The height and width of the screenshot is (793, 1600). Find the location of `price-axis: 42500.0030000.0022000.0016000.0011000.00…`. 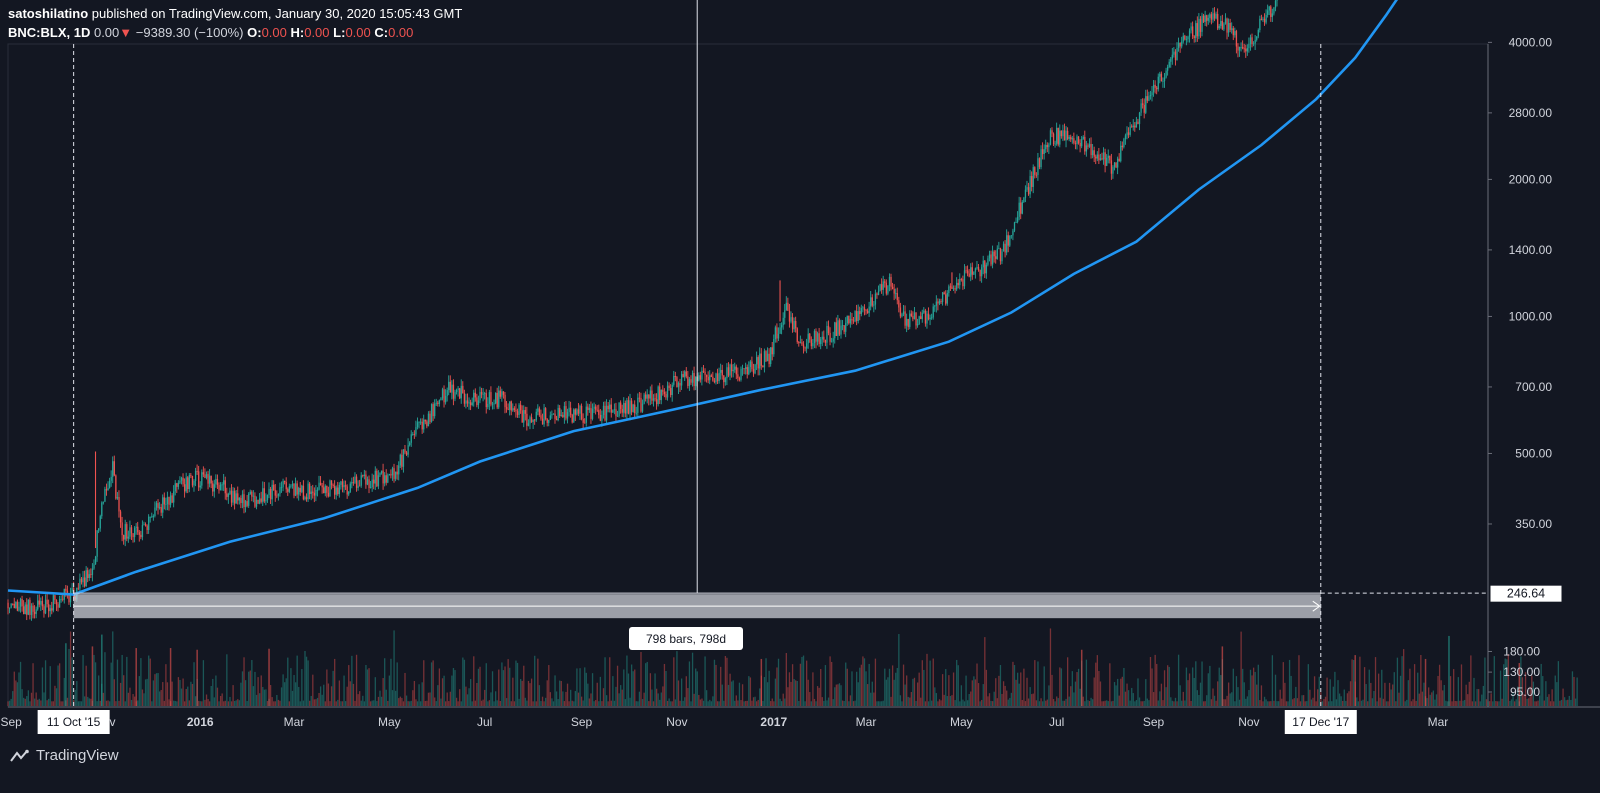

price-axis: 42500.0030000.0022000.0016000.0011000.00… is located at coordinates (1525, 349).